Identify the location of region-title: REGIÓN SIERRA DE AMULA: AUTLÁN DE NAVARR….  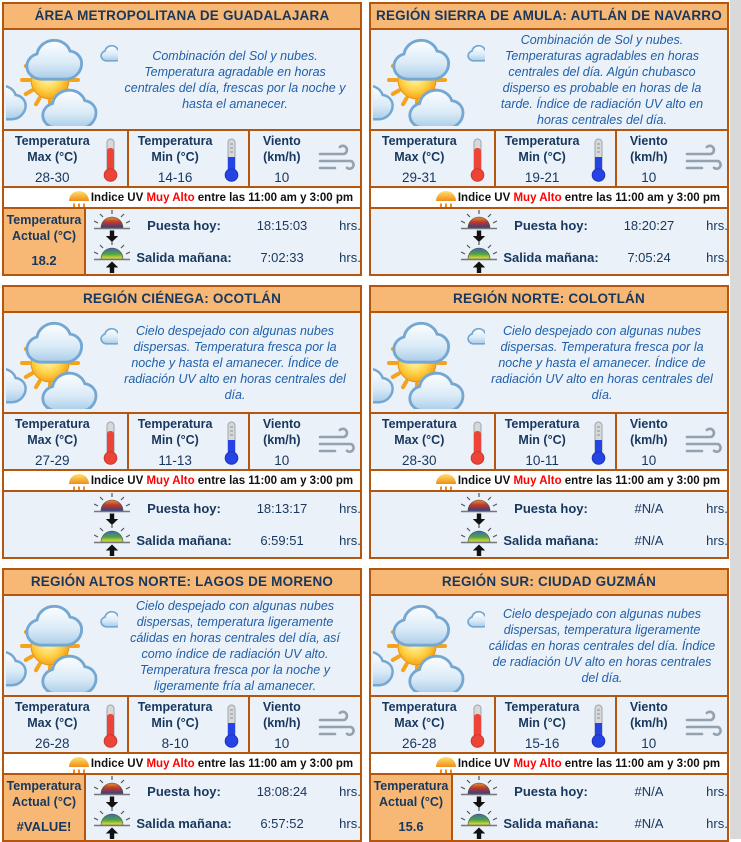
(549, 17).